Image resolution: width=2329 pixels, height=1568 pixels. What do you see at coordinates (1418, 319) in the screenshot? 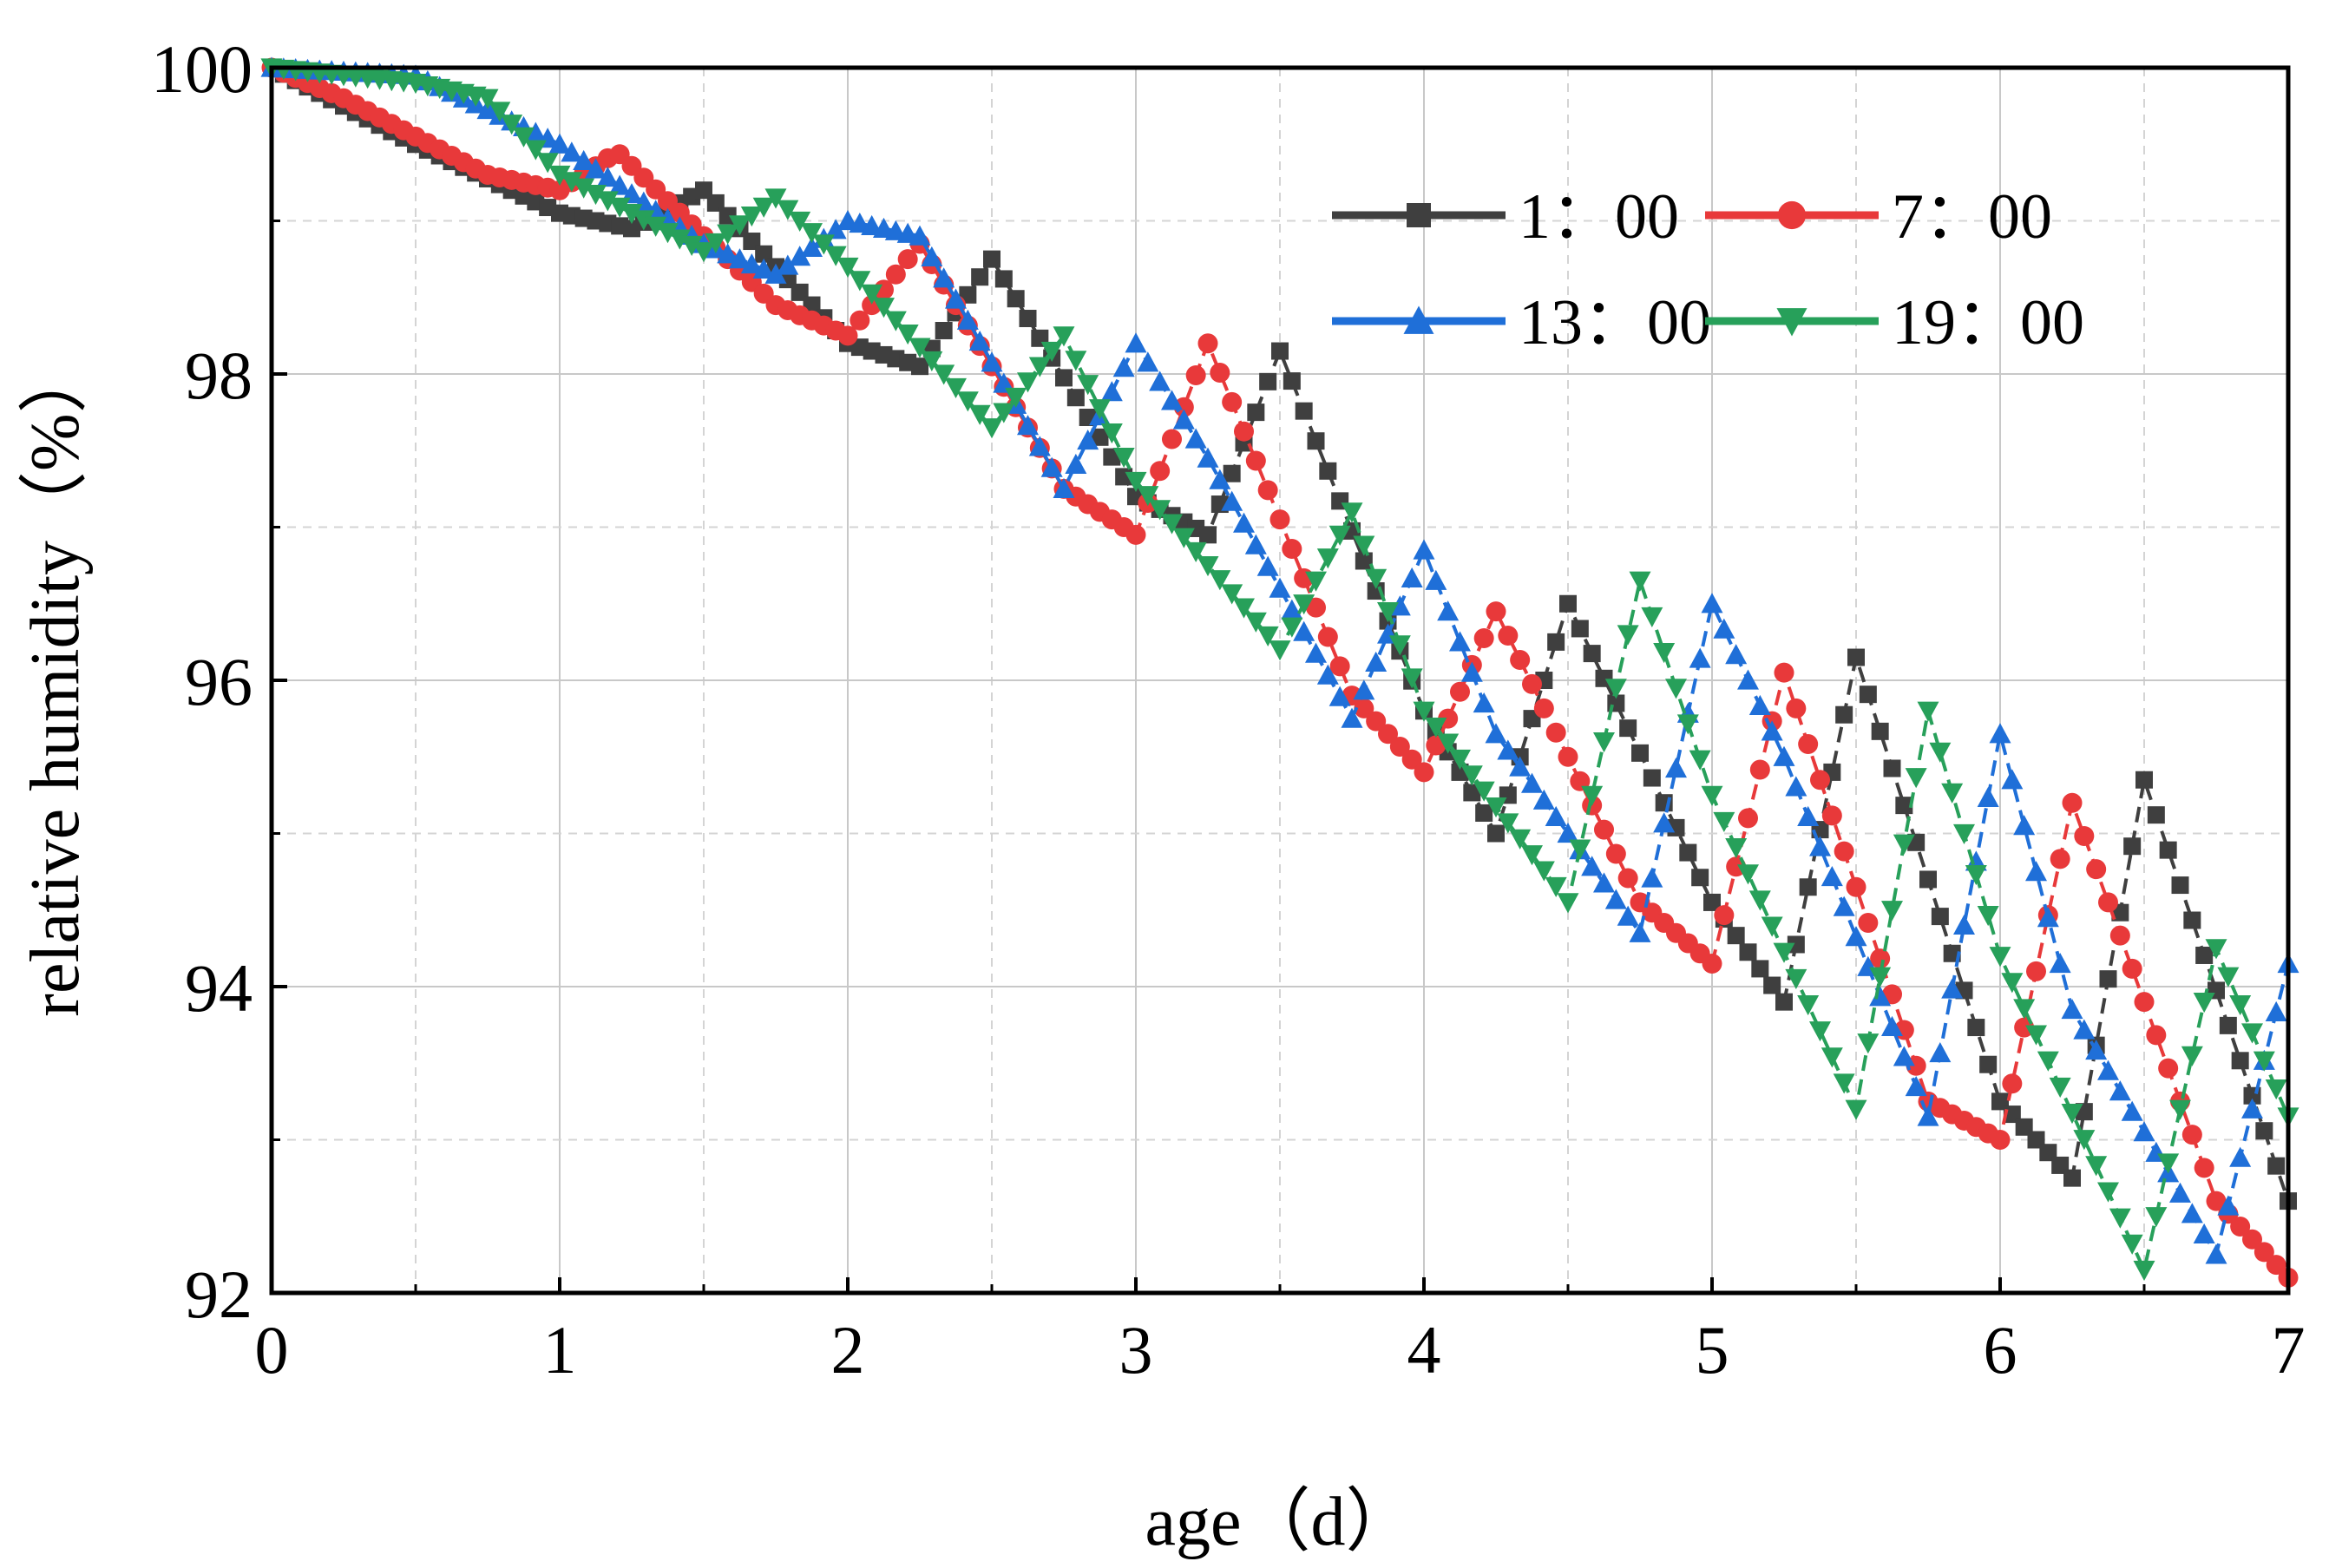
I see `legend-swatch-marker` at bounding box center [1418, 319].